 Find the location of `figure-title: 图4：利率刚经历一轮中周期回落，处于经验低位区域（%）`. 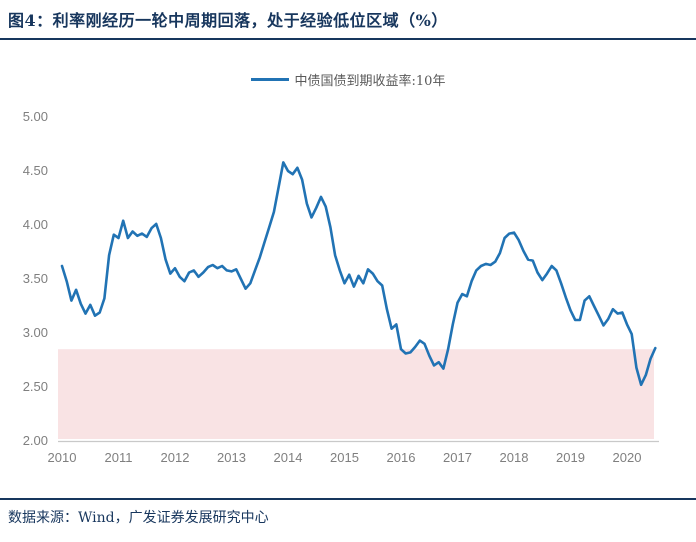

figure-title: 图4：利率刚经历一轮中周期回落，处于经验低位区域（%） is located at coordinates (228, 20).